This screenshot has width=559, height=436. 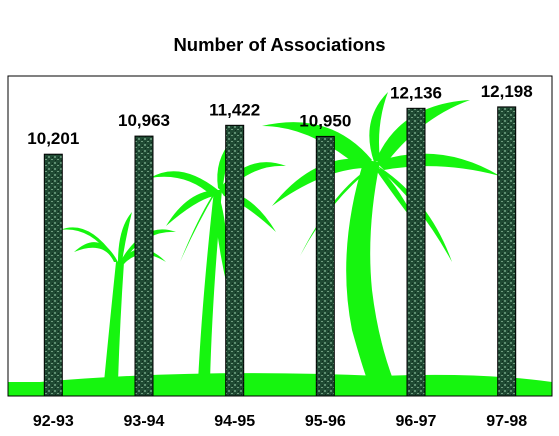 I want to click on x-tick-label-95-96: 95-96, so click(x=325, y=421).